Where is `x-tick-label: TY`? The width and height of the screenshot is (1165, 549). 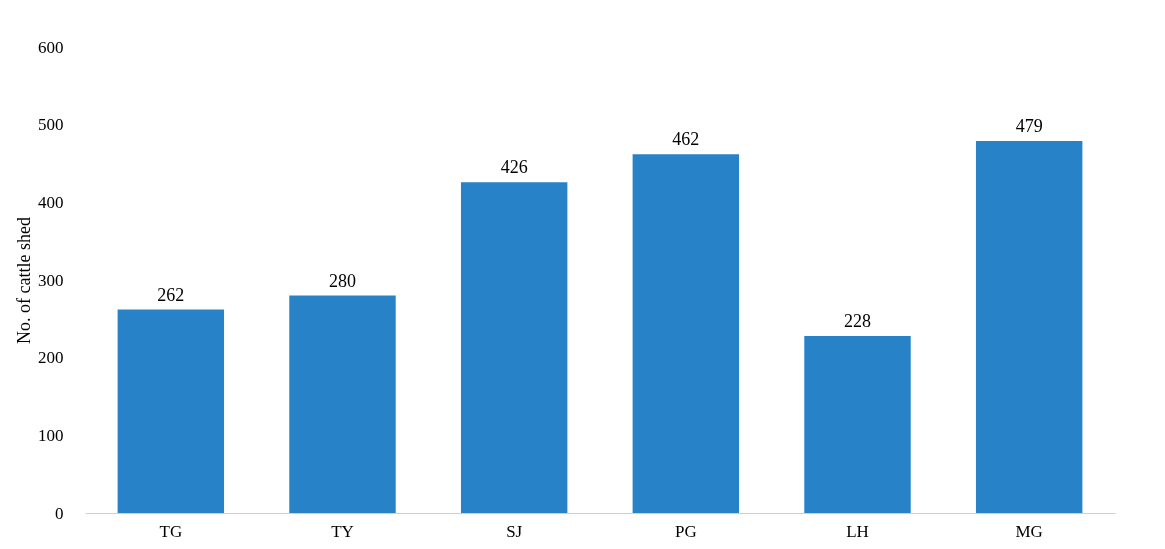
x-tick-label: TY is located at coordinates (342, 531).